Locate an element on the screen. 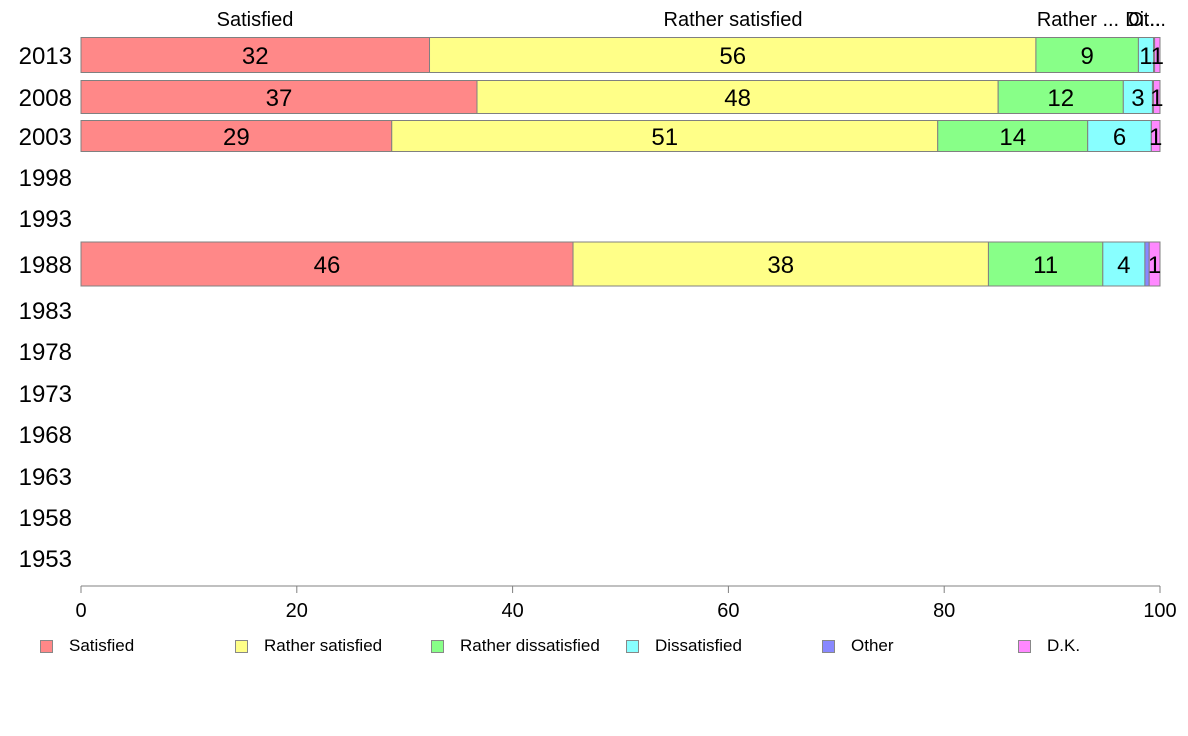  data-label: 4 is located at coordinates (1123, 265).